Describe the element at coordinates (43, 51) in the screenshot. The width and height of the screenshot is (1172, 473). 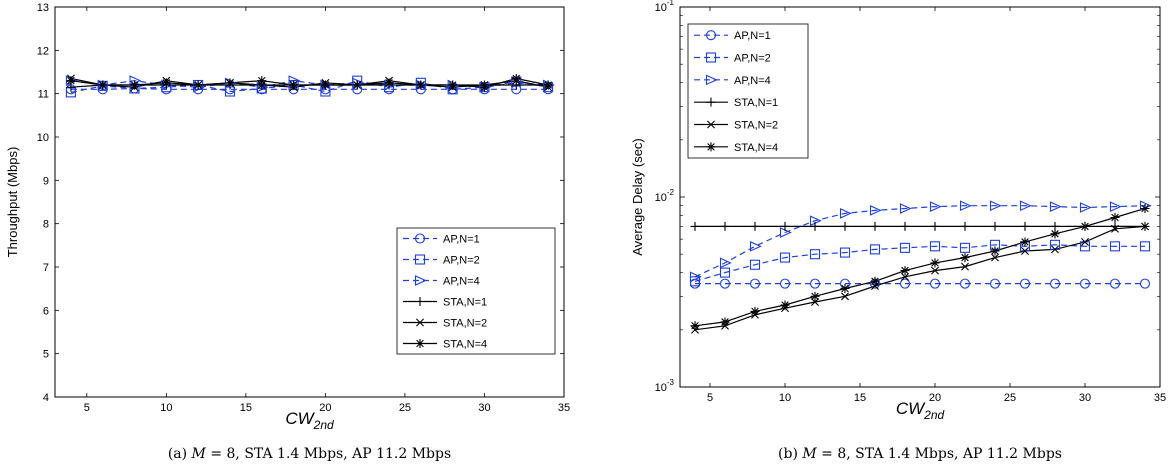
I see `y-tick-label: 12` at that location.